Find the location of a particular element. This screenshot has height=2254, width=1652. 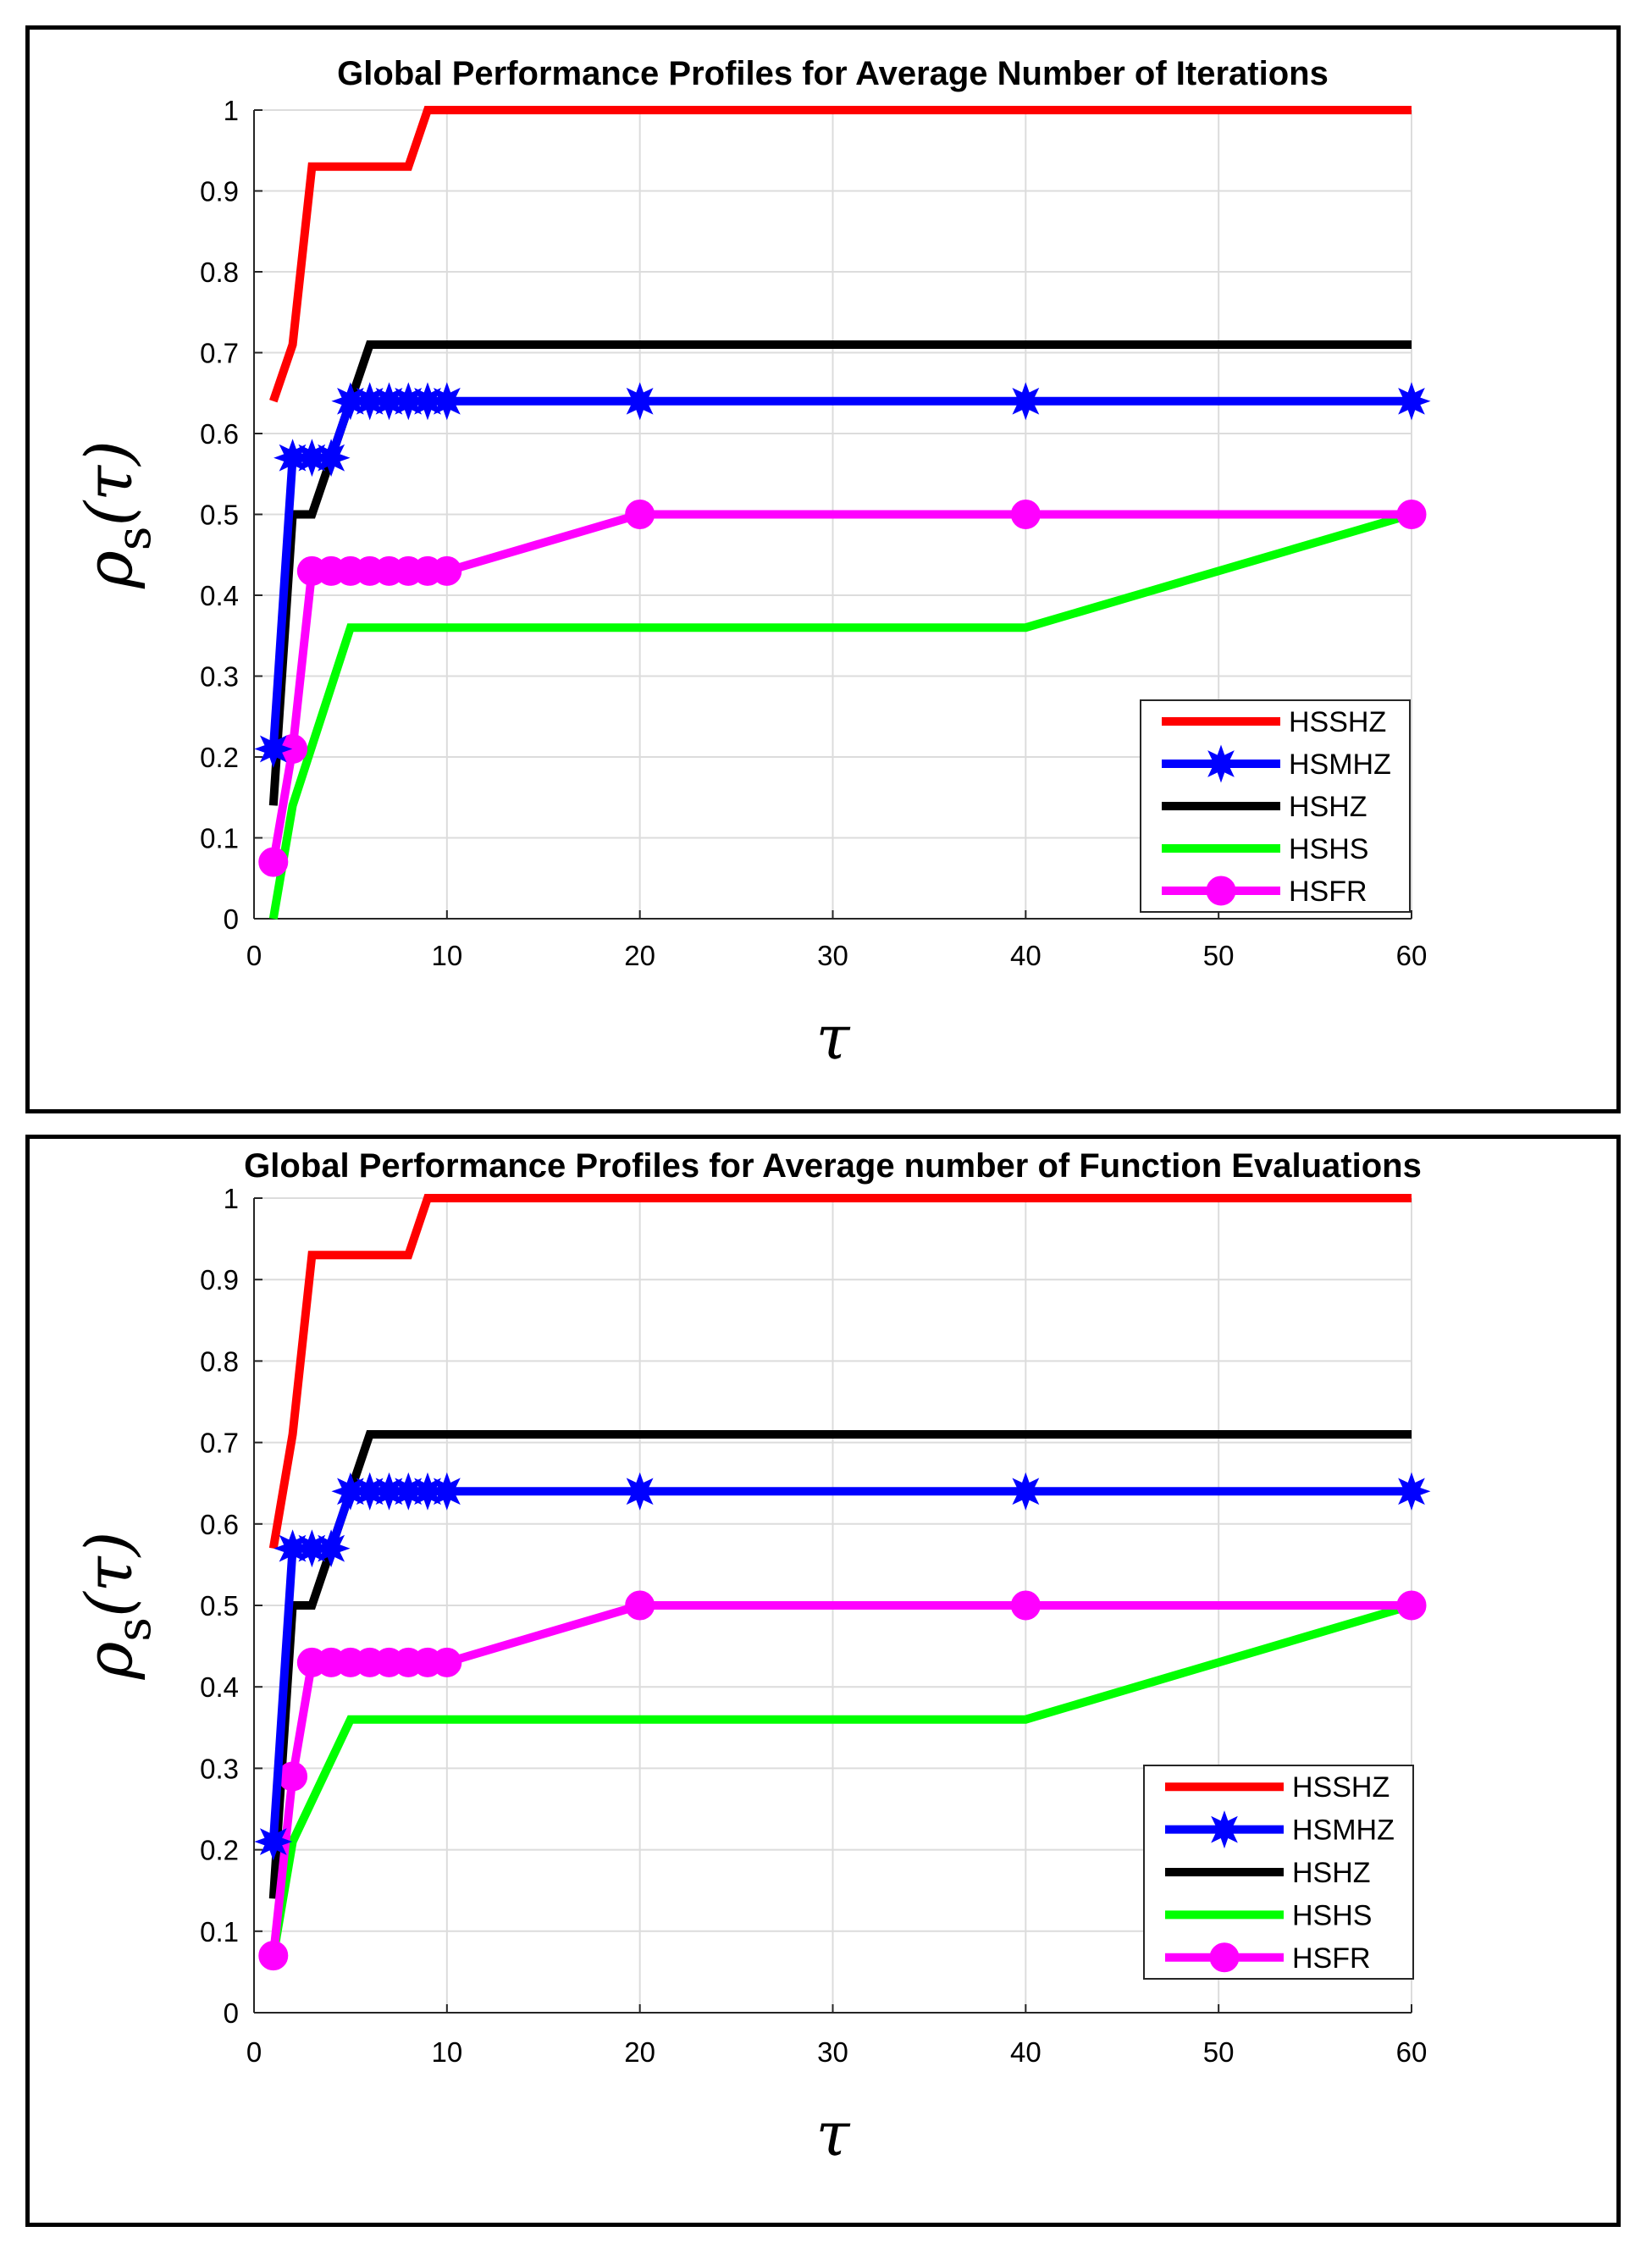

x-tick-label: 60 is located at coordinates (1412, 2052).